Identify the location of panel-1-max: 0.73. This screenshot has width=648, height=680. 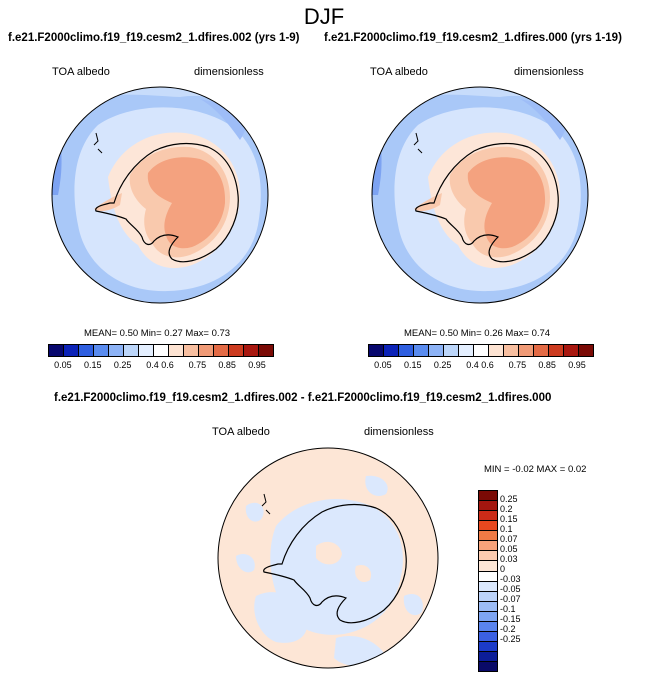
(221, 333).